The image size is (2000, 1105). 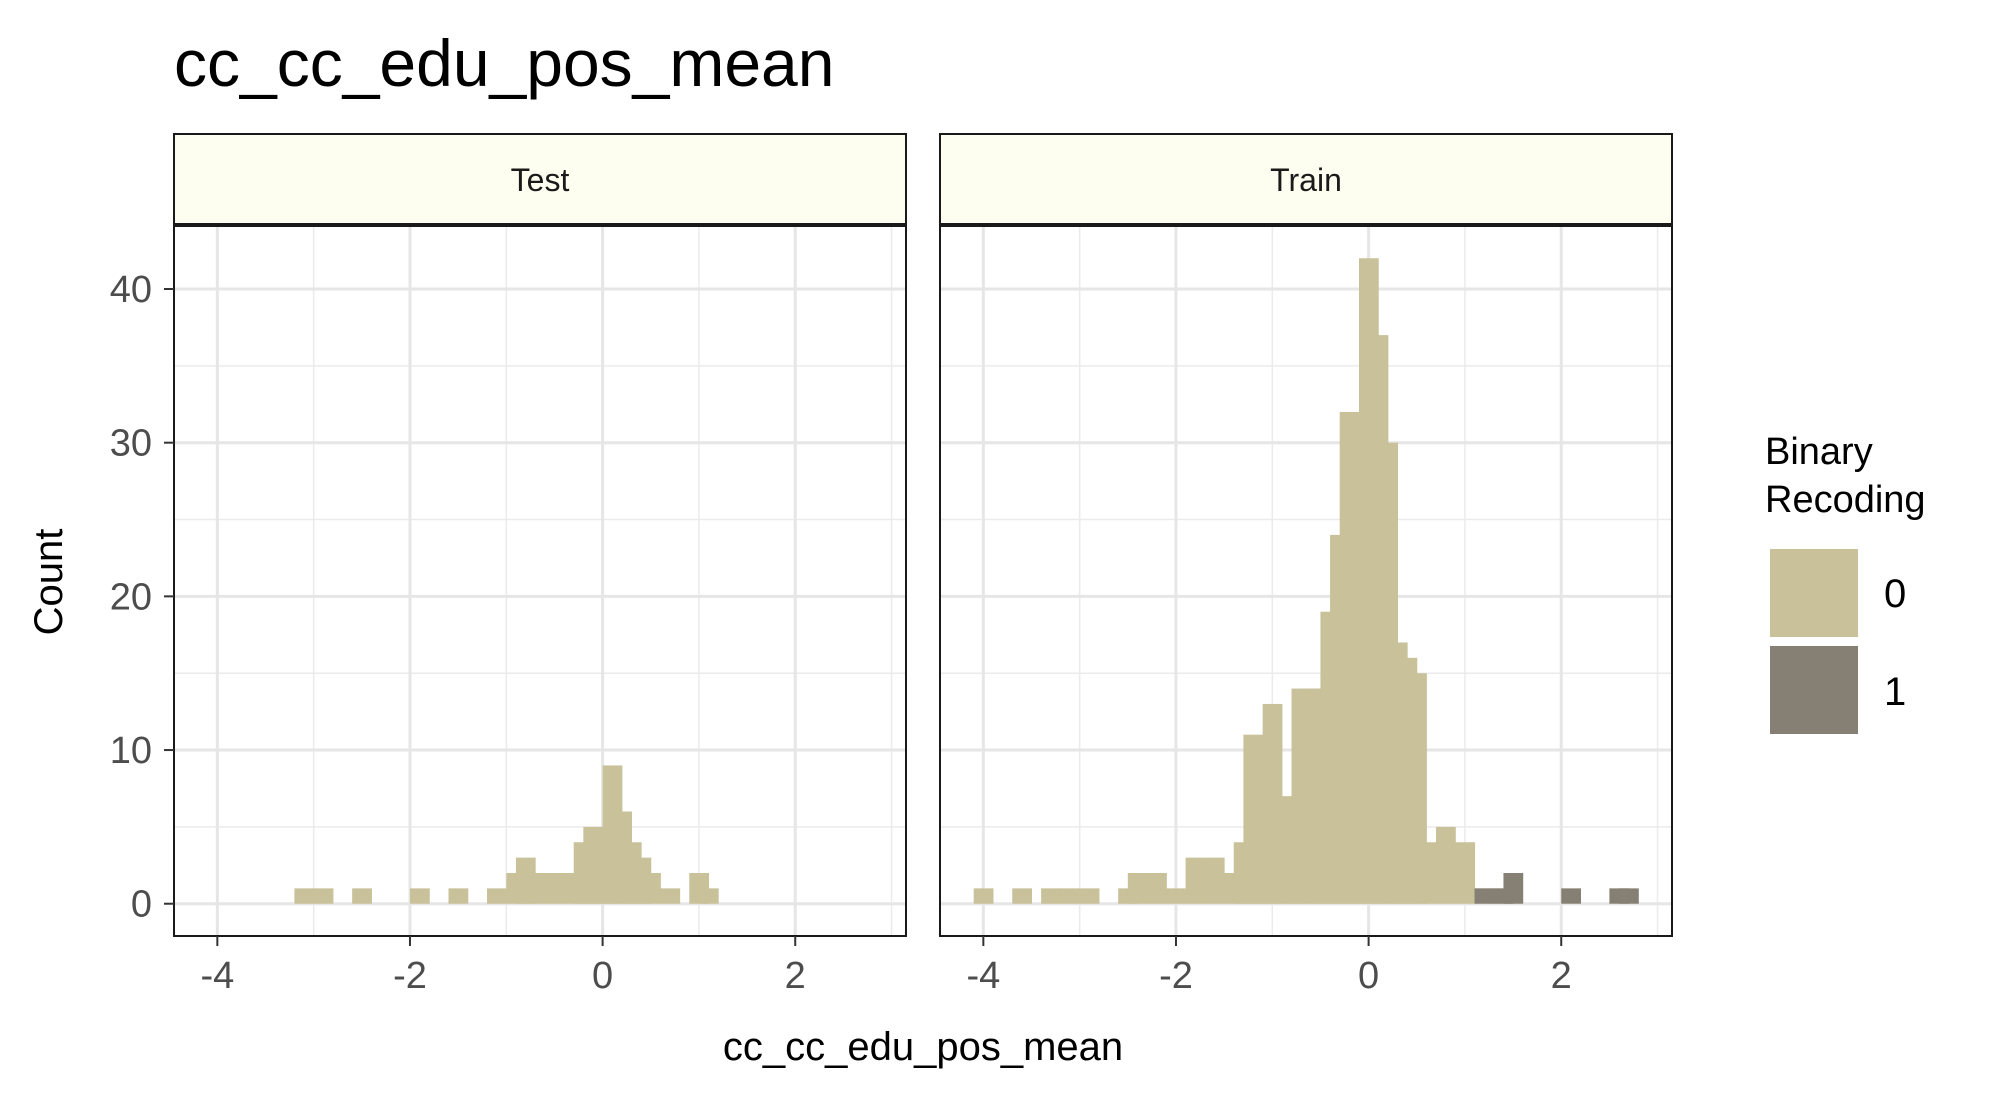 What do you see at coordinates (49, 582) in the screenshot?
I see `y-axis-label: Count` at bounding box center [49, 582].